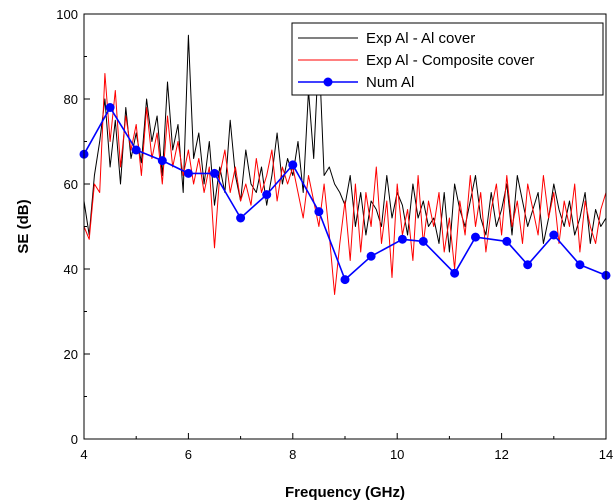 The width and height of the screenshot is (616, 502). What do you see at coordinates (71, 99) in the screenshot?
I see `y-tick-label: 80` at bounding box center [71, 99].